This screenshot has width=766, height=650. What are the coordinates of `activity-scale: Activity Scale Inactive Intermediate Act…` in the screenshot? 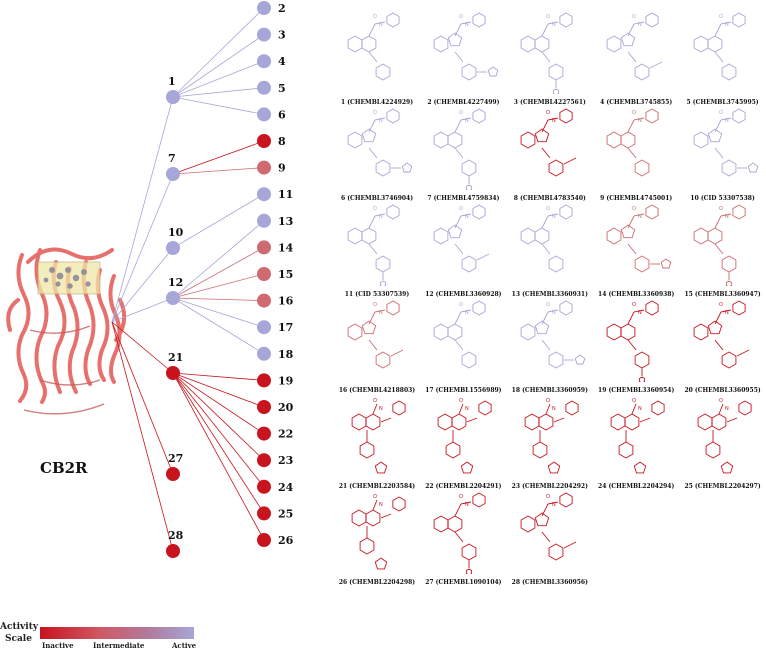 It's located at (100, 635).